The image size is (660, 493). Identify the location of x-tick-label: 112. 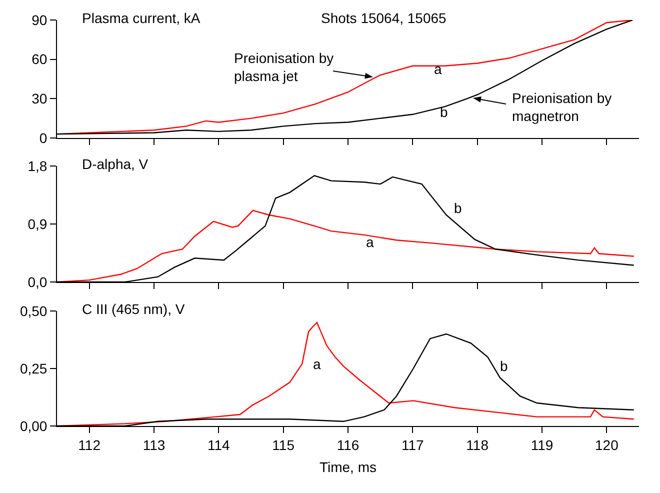
(89, 444).